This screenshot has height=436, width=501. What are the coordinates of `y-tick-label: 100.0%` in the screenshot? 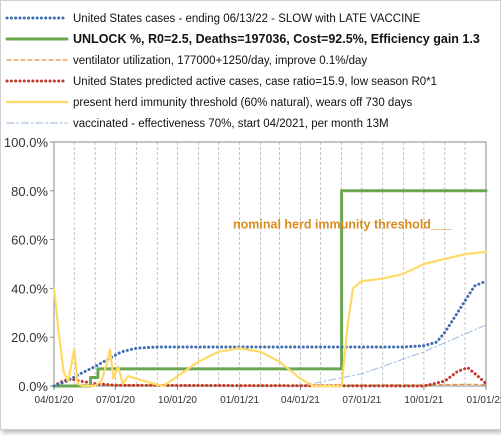 It's located at (26, 142).